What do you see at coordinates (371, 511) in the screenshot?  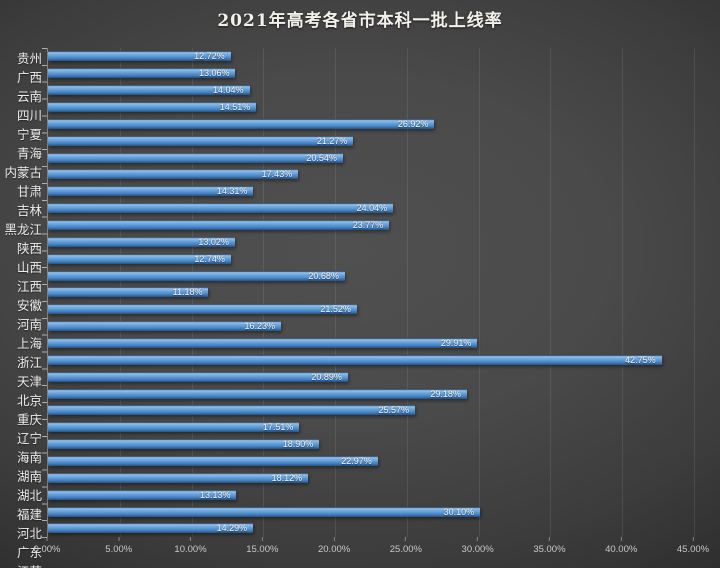 I see `bar-row: 30.10%` at bounding box center [371, 511].